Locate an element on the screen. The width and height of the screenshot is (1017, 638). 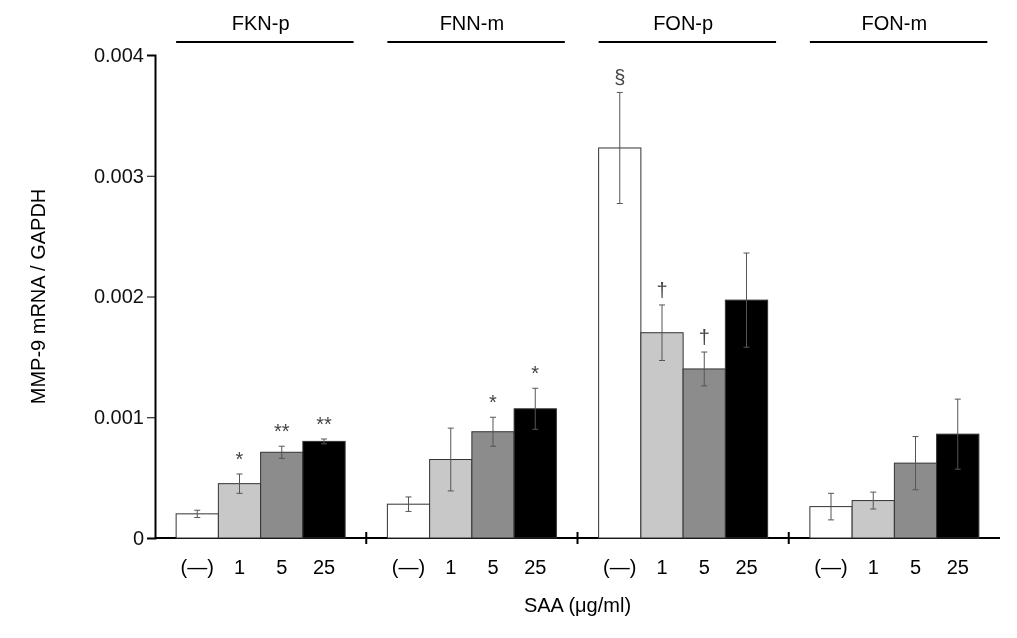
y-tick-label: 0.003 is located at coordinates (118, 175).